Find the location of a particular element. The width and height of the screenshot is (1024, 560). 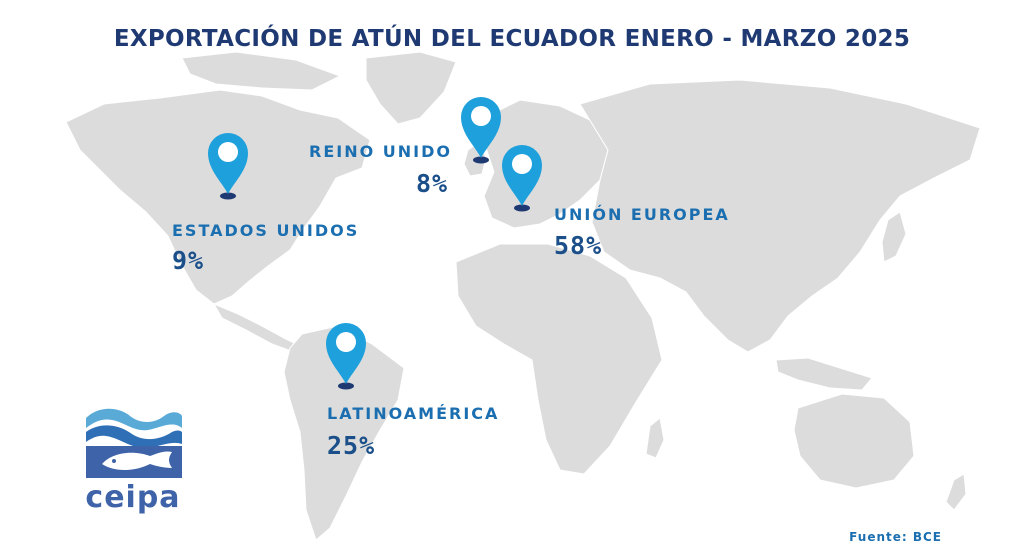

region-value-usa: 9% is located at coordinates (188, 260).